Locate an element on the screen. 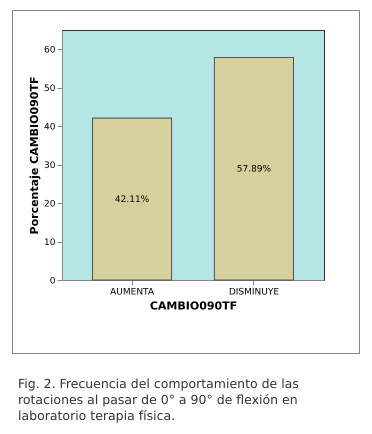 This screenshot has height=434, width=372. y-tick-label: 50 is located at coordinates (50, 89).